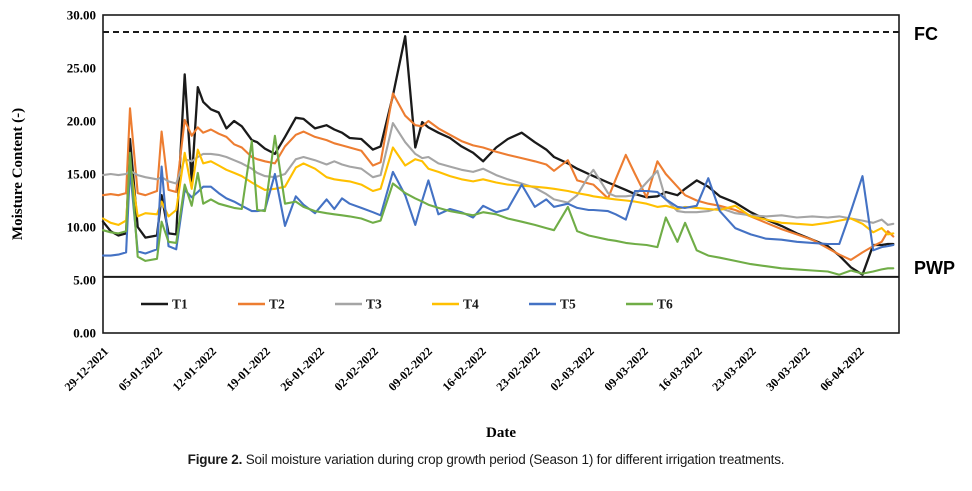  What do you see at coordinates (81, 15) in the screenshot?
I see `y-tick-label: 30.00` at bounding box center [81, 15].